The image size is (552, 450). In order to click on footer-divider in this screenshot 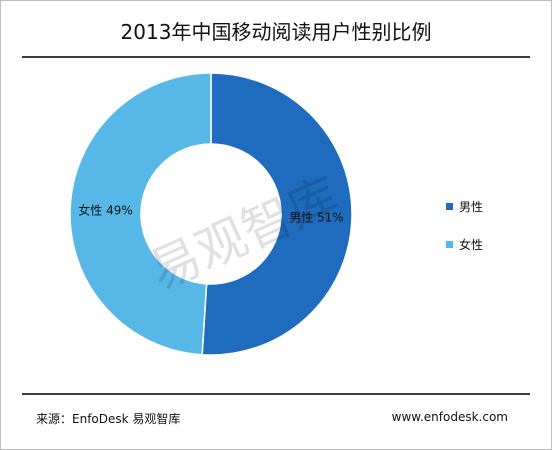, I will do `click(276, 394)`.